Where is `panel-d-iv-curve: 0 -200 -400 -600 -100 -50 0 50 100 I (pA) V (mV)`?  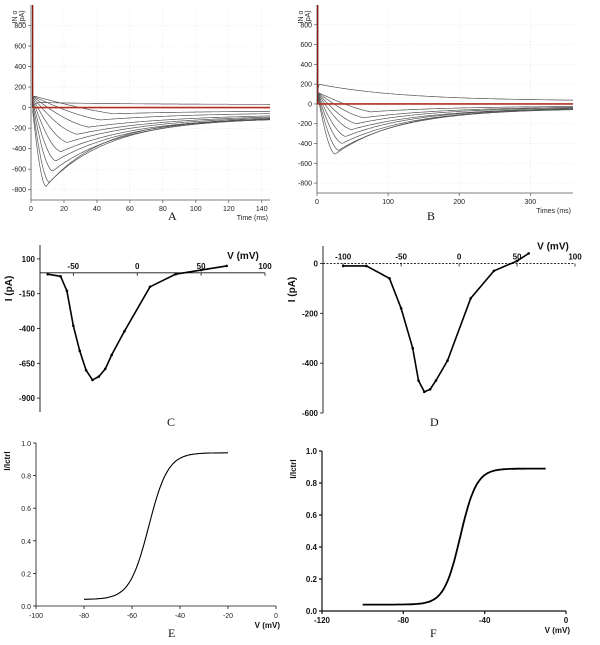 panel-d-iv-curve: 0 -200 -400 -600 -100 -50 0 50 100 I (pA) V (mV) is located at coordinates (434, 329).